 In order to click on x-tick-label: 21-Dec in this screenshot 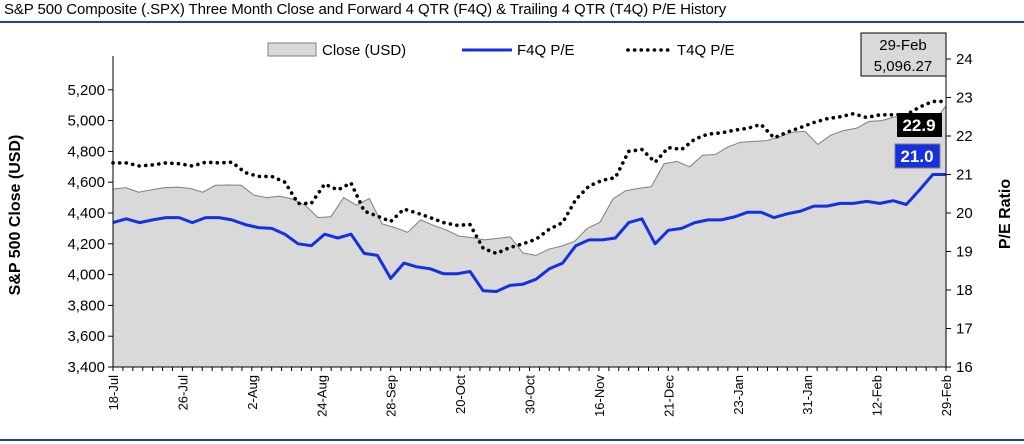, I will do `click(668, 396)`.